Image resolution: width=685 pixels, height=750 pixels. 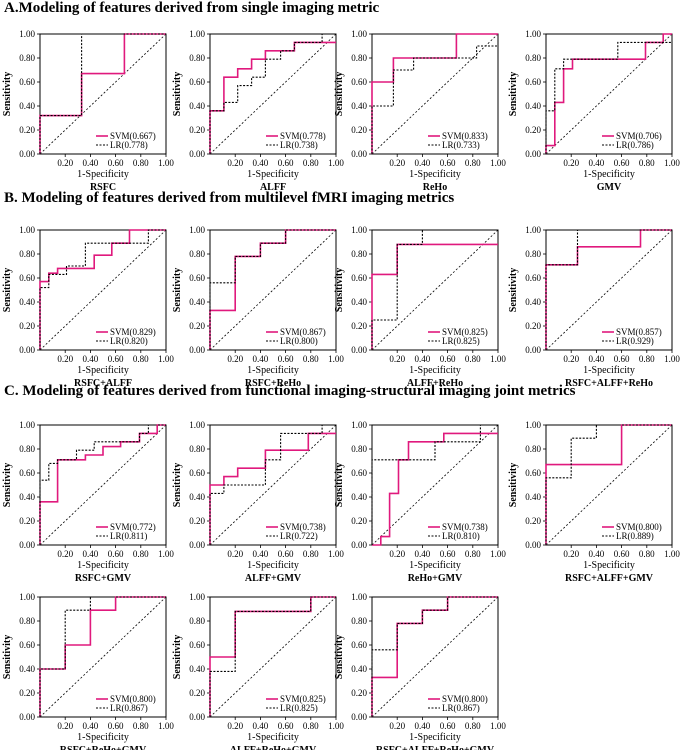 What do you see at coordinates (635, 341) in the screenshot?
I see `legend-lr-label: LR(0.929)` at bounding box center [635, 341].